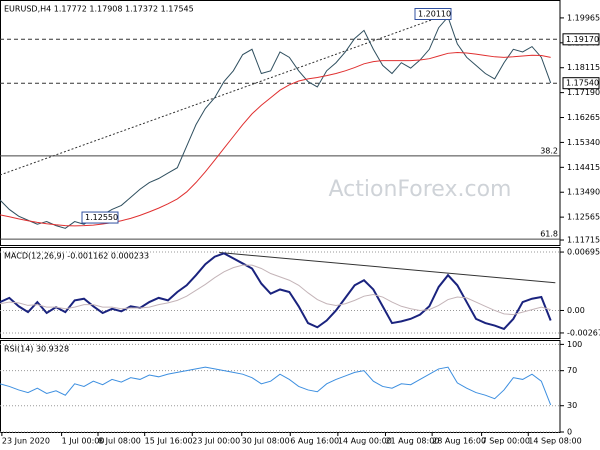  I want to click on level-label: 1.17540, so click(582, 83).